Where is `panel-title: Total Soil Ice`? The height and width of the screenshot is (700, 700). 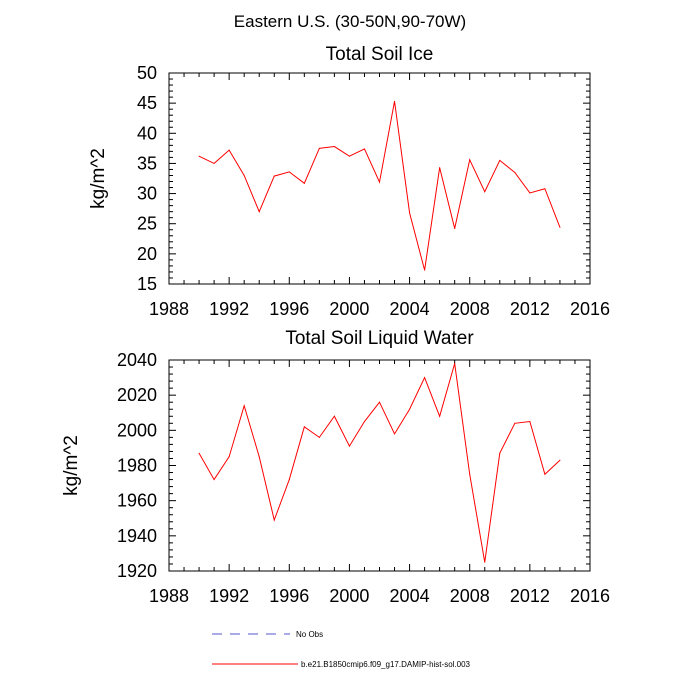
panel-title: Total Soil Ice is located at coordinates (380, 54).